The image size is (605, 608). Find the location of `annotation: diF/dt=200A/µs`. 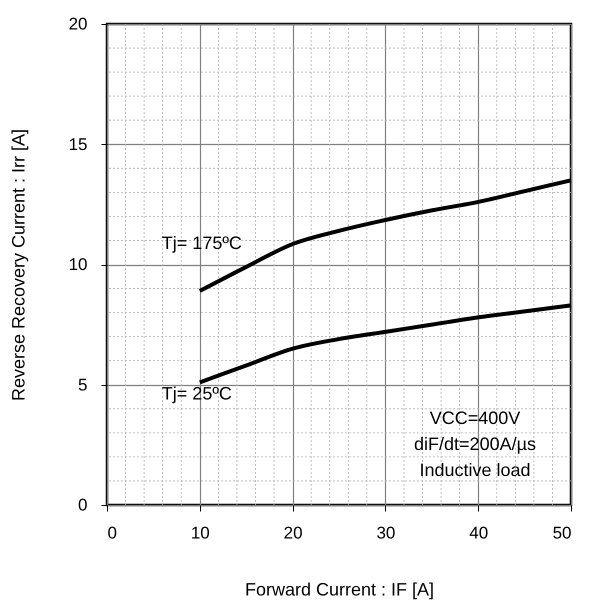

annotation: diF/dt=200A/µs is located at coordinates (475, 444).